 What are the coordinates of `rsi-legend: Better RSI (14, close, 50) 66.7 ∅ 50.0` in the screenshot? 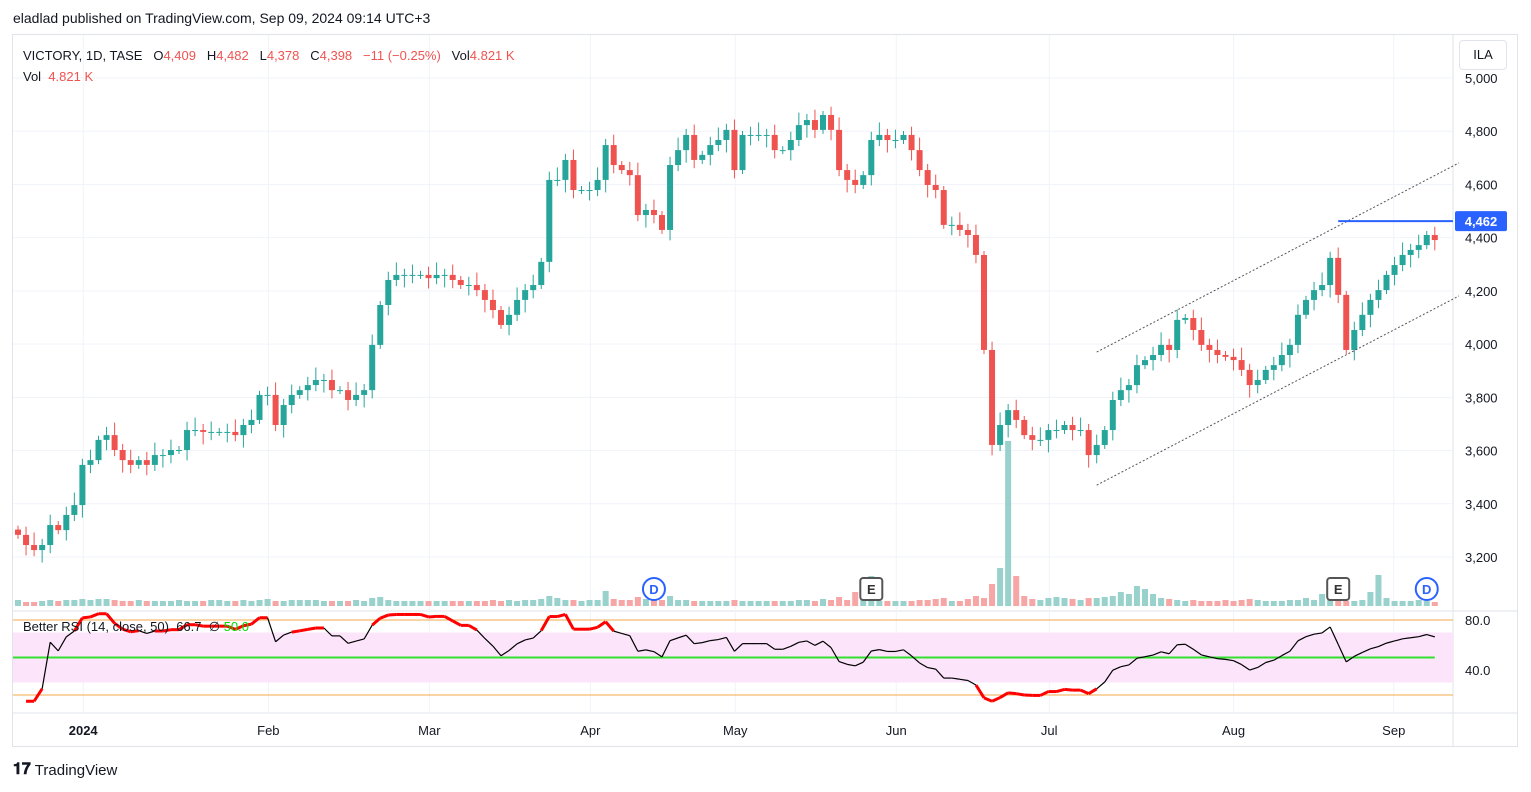 It's located at (136, 627).